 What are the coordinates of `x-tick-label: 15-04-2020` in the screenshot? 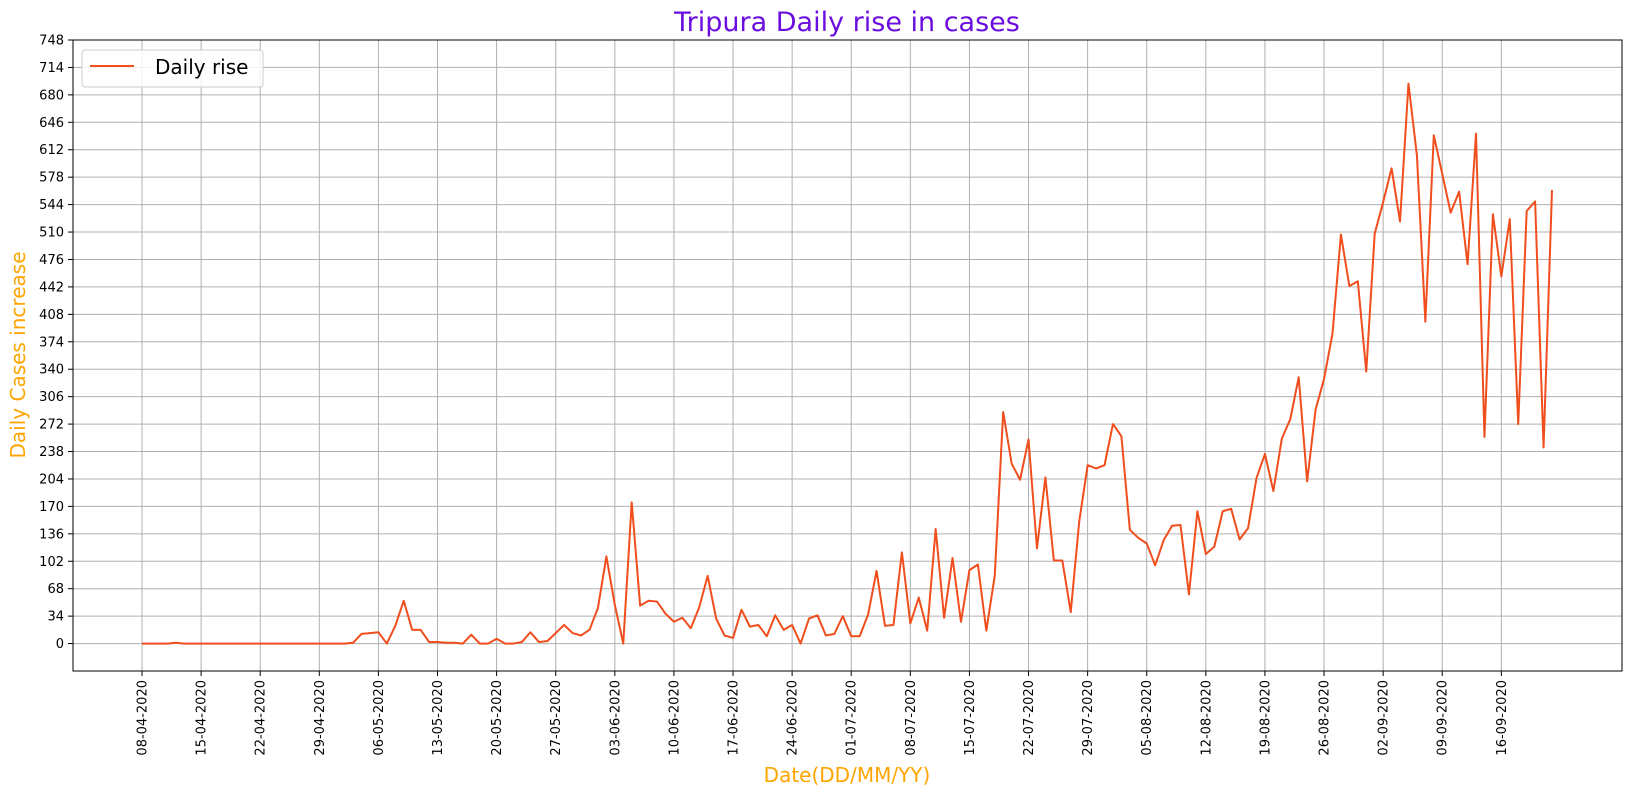 It's located at (202, 718).